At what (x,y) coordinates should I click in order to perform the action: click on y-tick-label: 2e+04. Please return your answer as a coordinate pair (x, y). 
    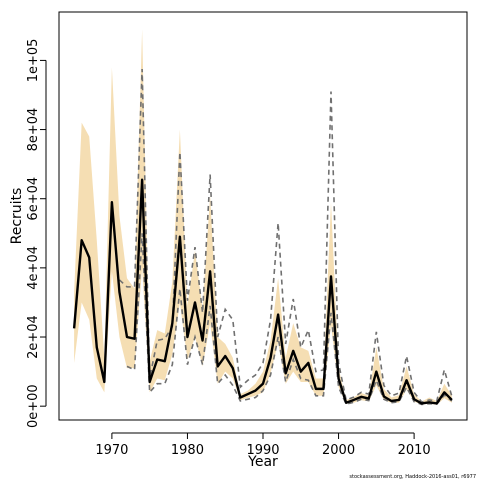
    Looking at the image, I should click on (33, 337).